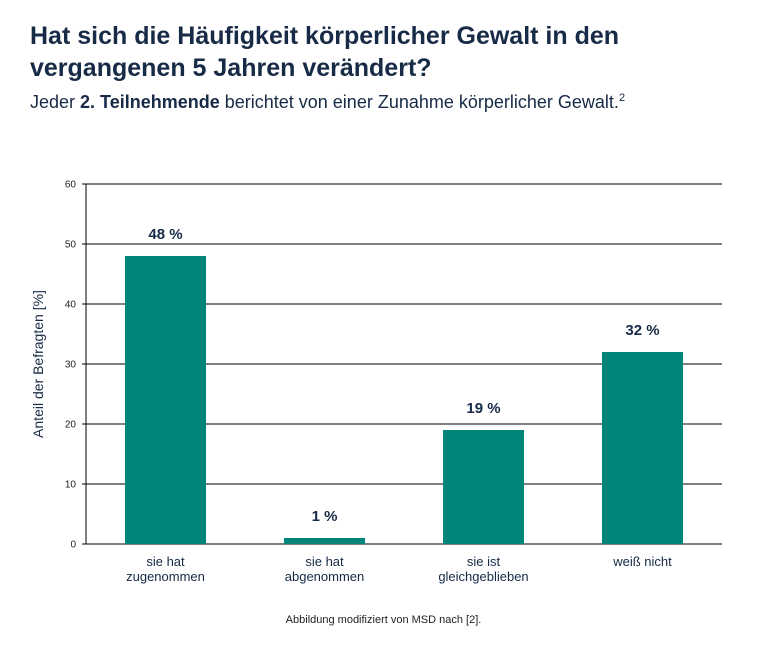  What do you see at coordinates (71, 305) in the screenshot?
I see `y-tick-label: 40` at bounding box center [71, 305].